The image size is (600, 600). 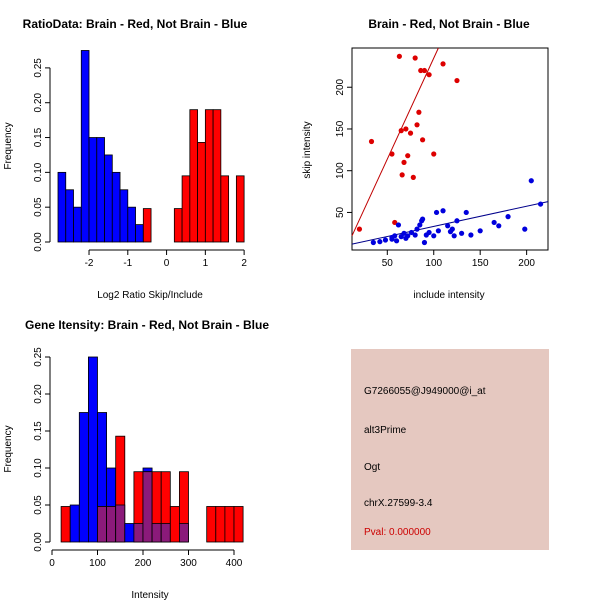 I want to click on intensity-scatter-frame, so click(x=450, y=149).